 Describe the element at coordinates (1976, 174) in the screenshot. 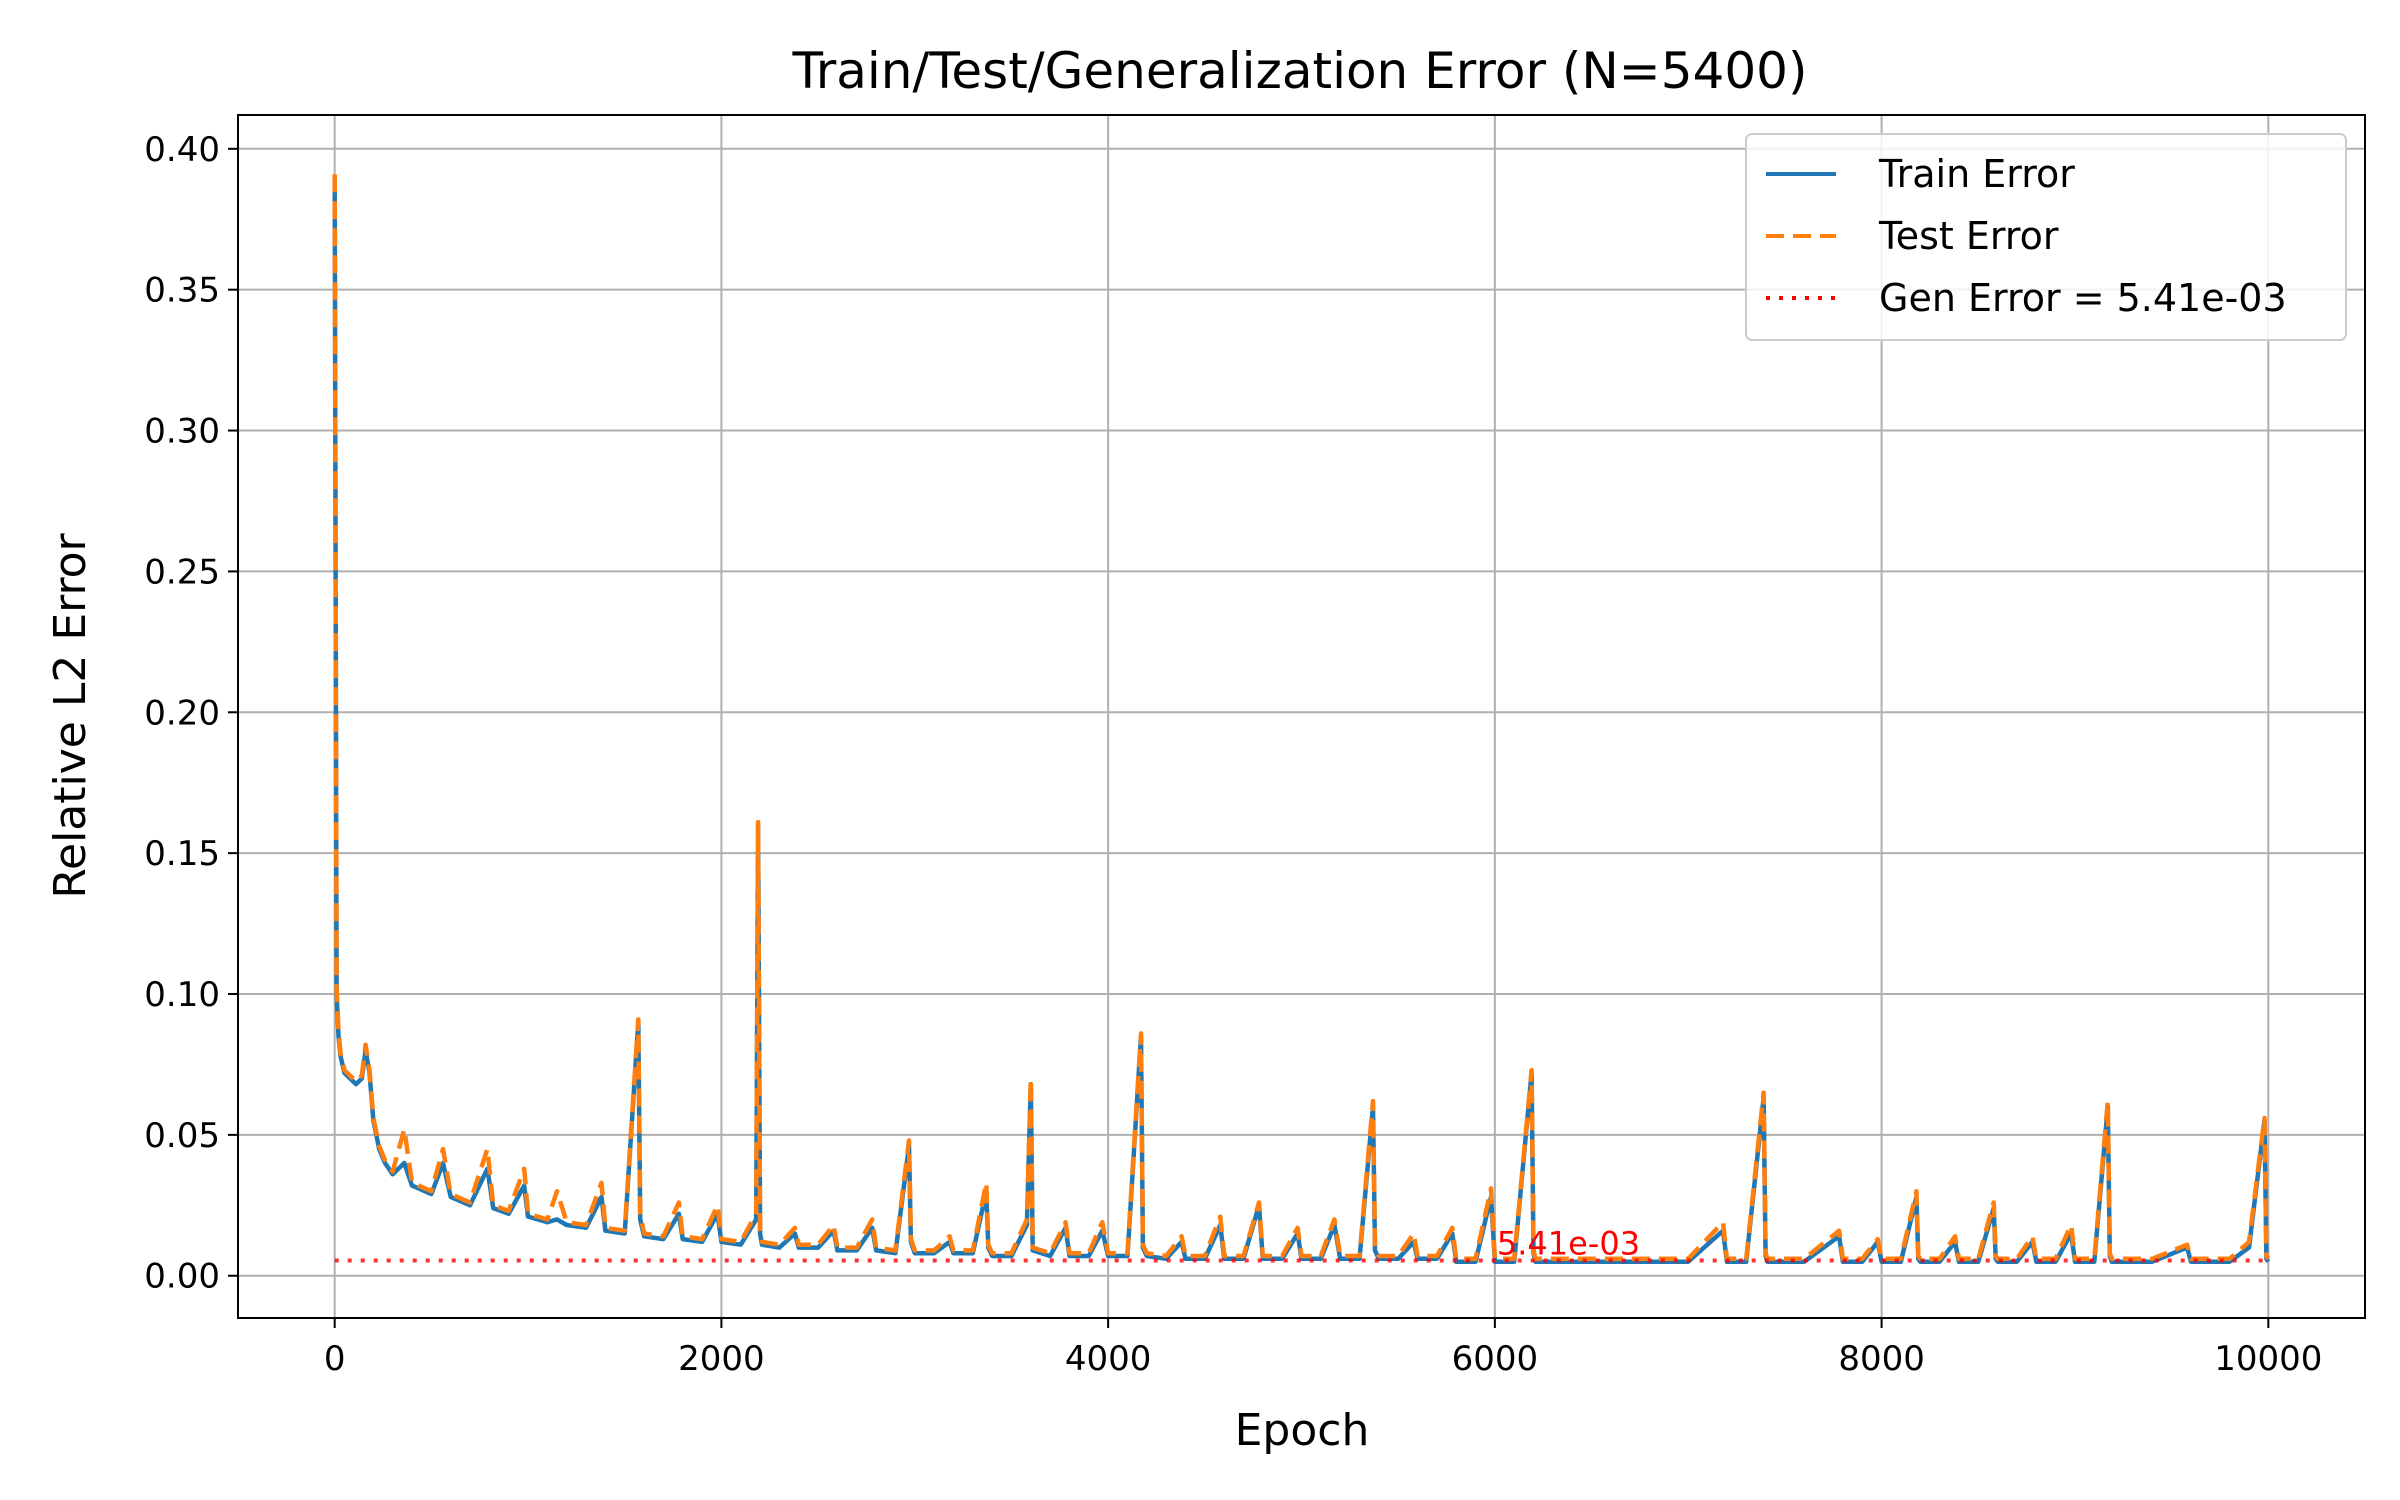

I see `legend-label: Train Error` at that location.